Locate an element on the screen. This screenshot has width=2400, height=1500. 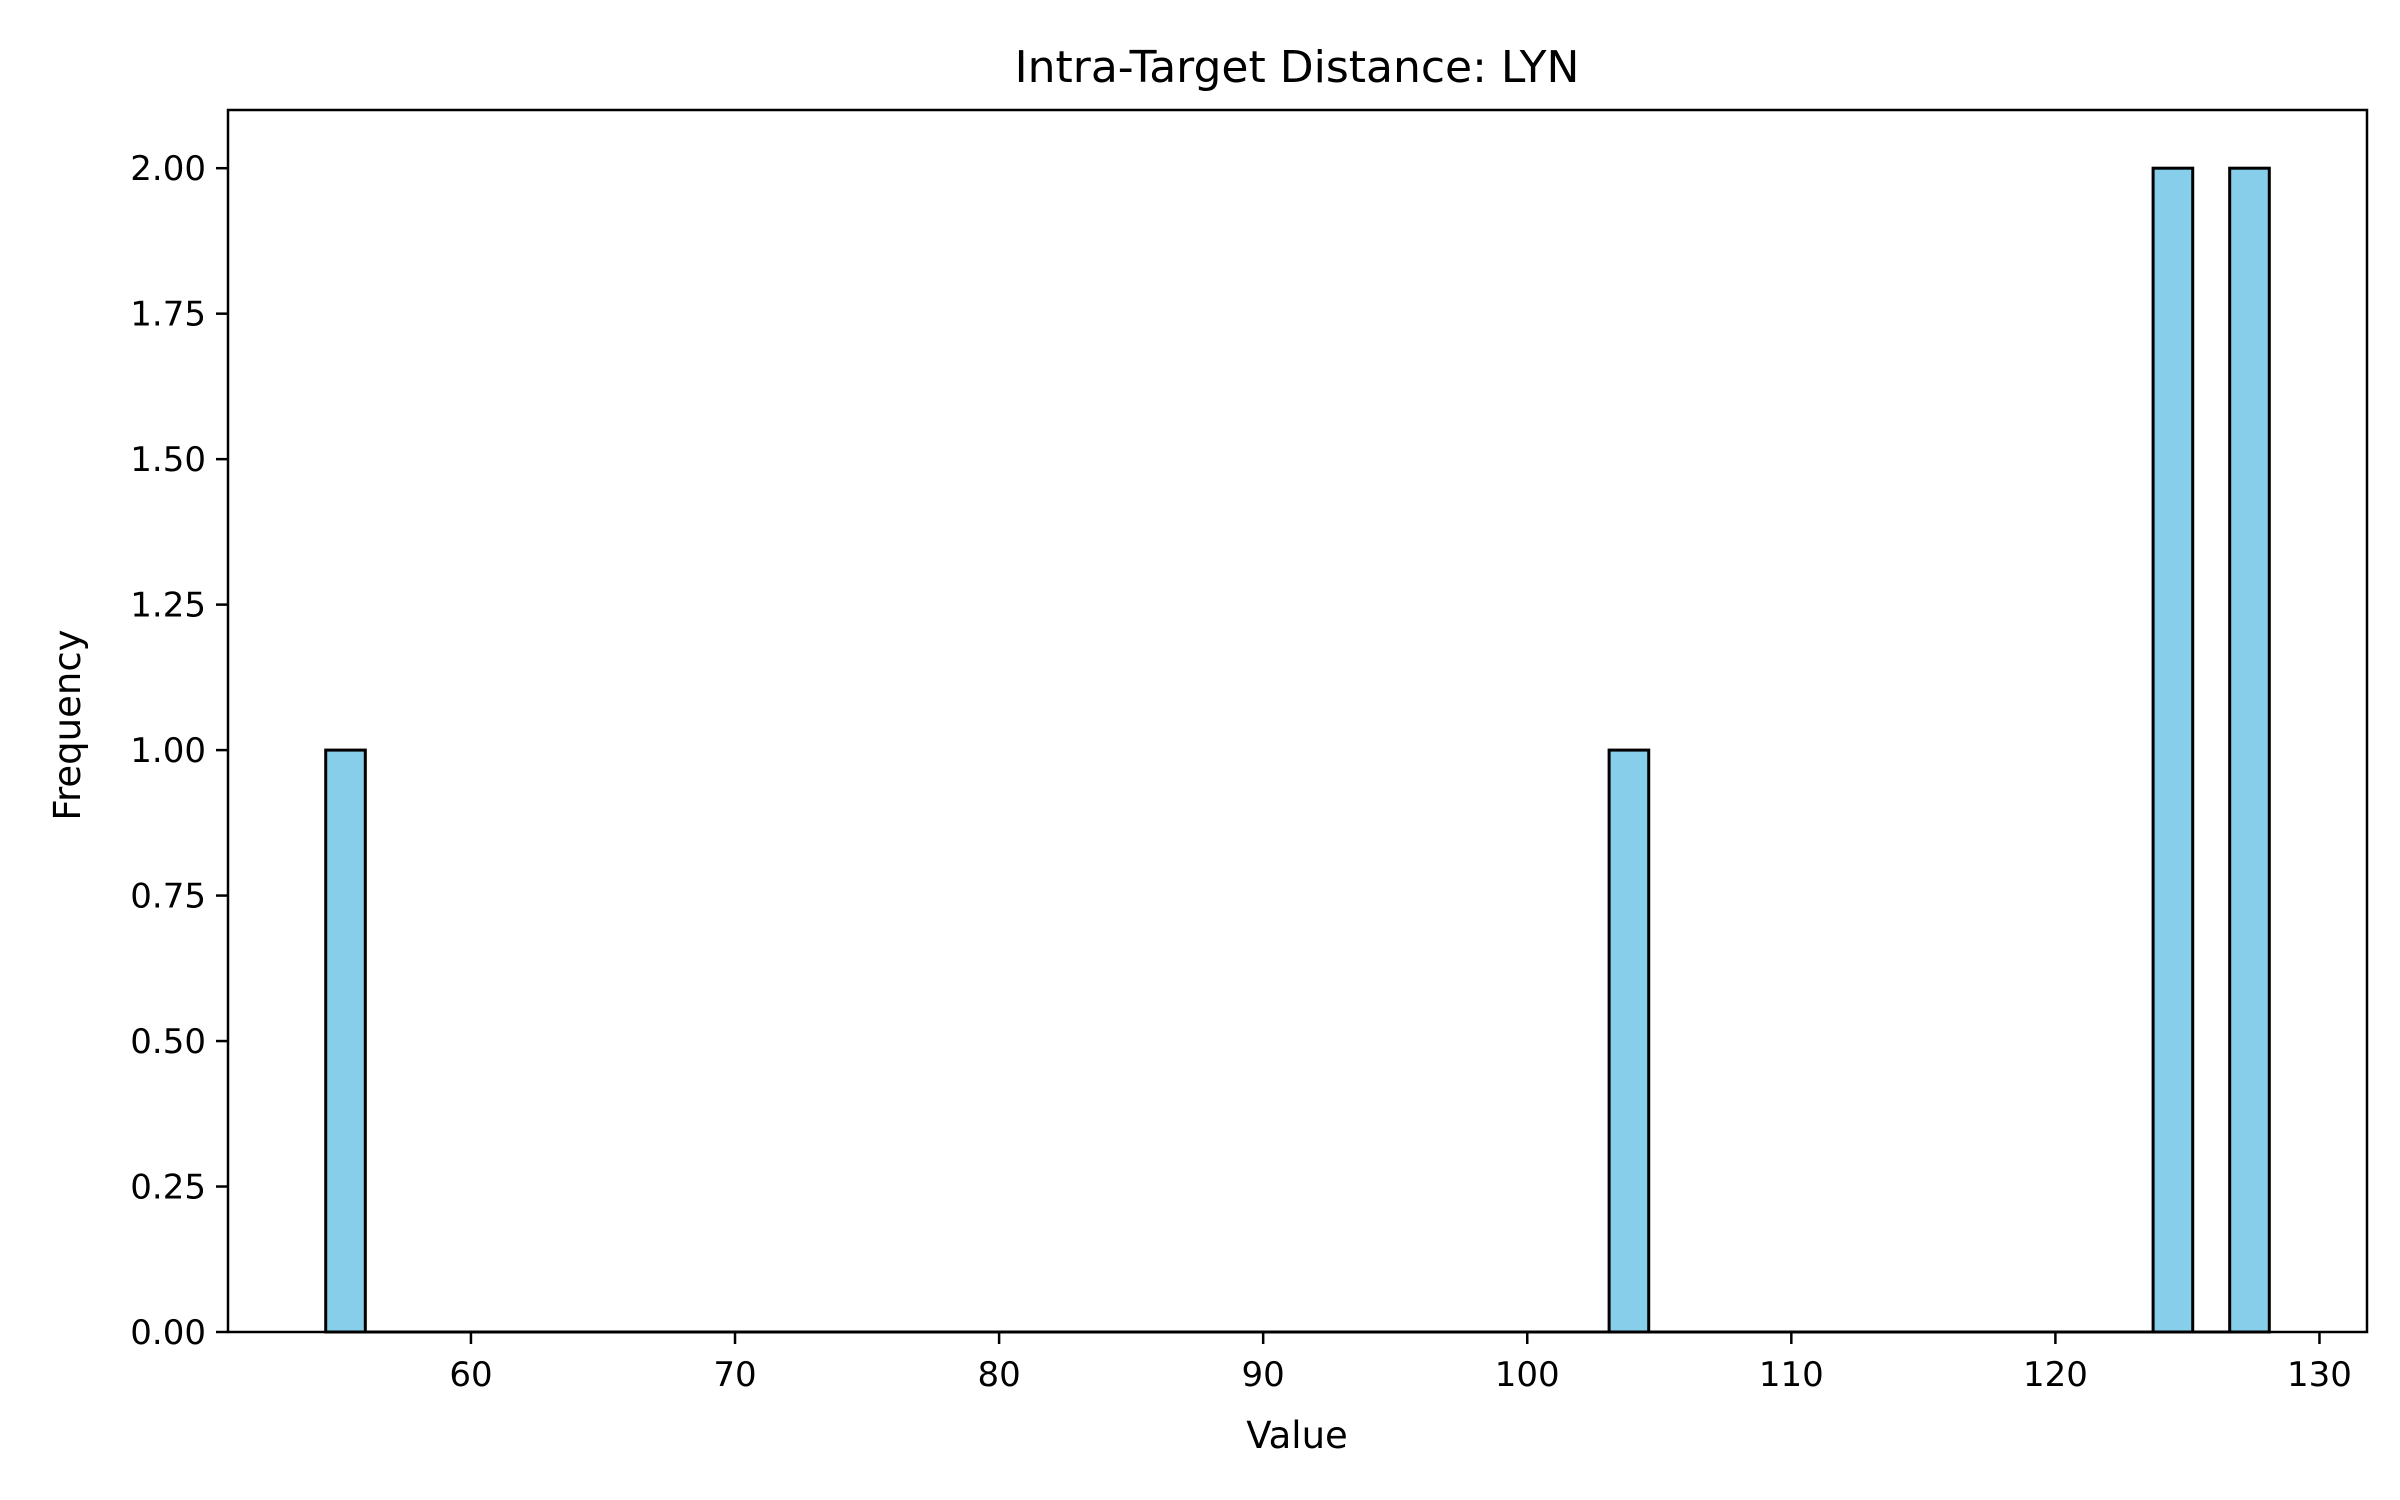
y-tick-label: 1.00 is located at coordinates (168, 751).